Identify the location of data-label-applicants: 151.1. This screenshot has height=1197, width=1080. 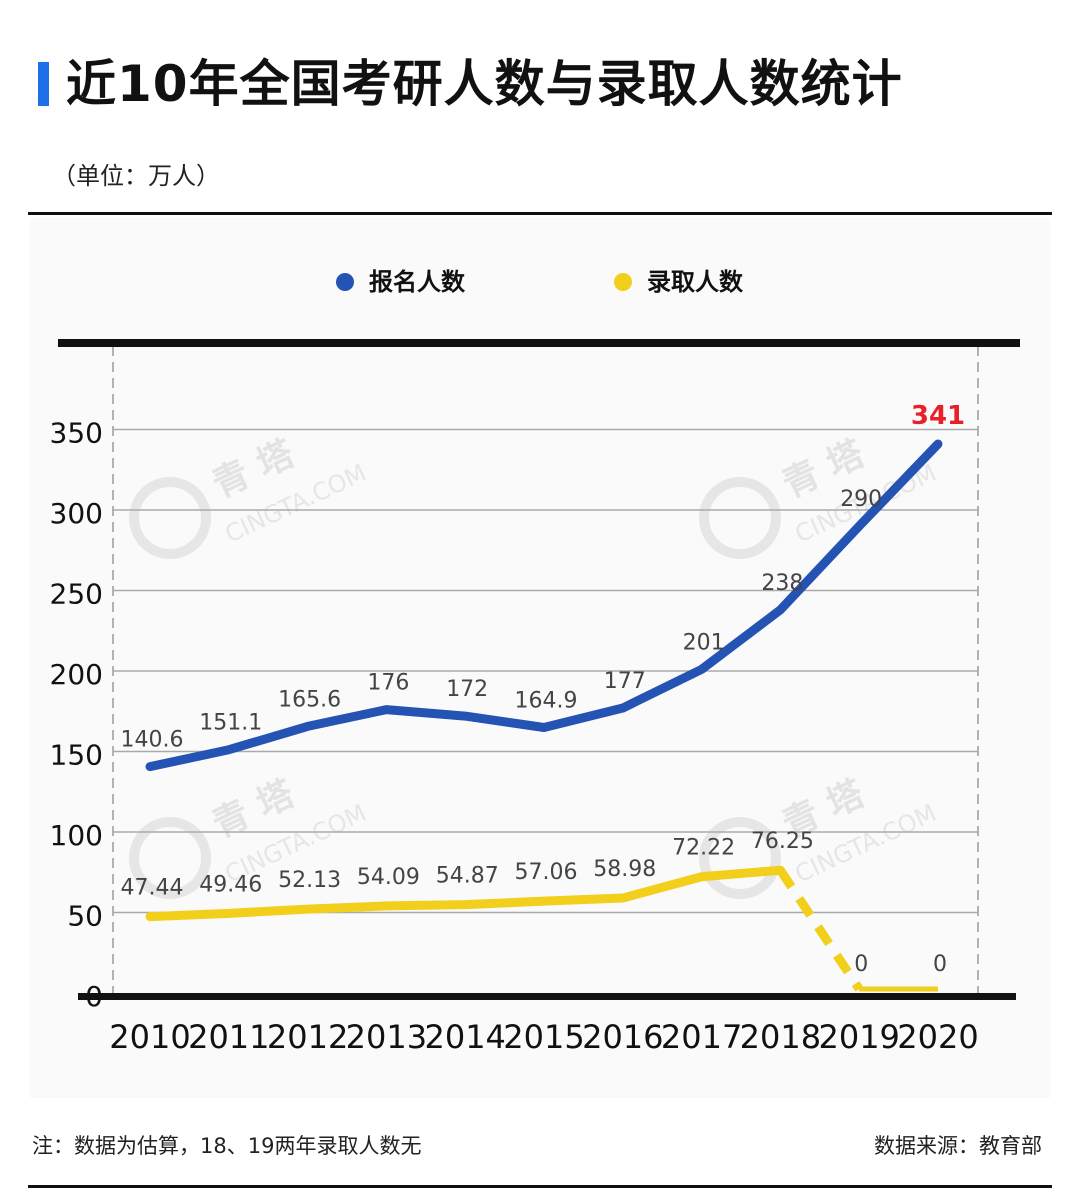
(230, 723).